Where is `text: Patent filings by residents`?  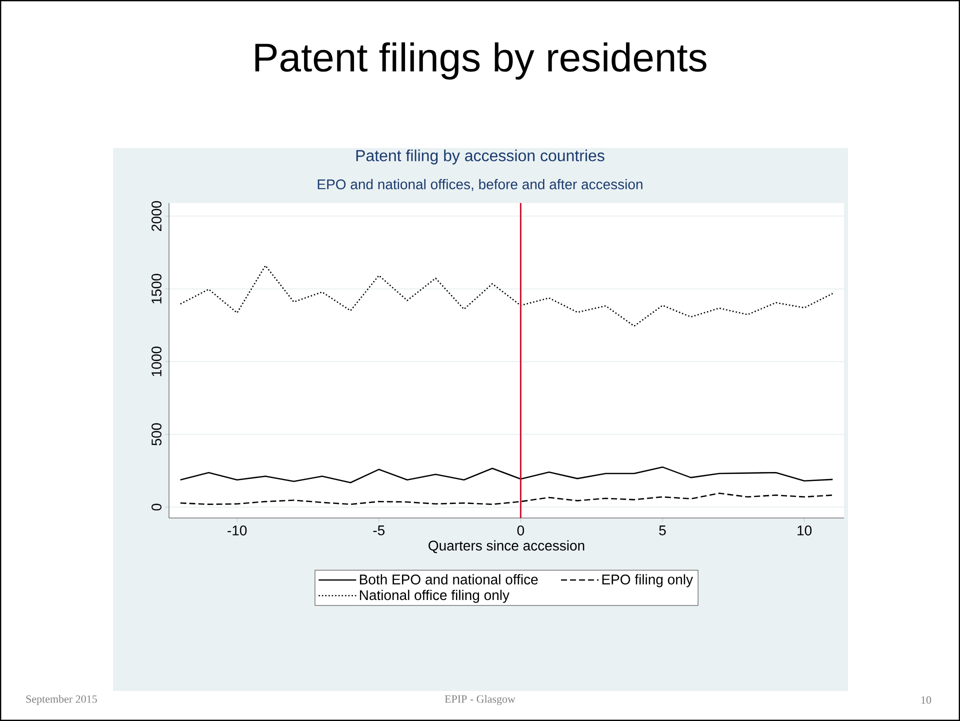
text: Patent filings by residents is located at coordinates (480, 61).